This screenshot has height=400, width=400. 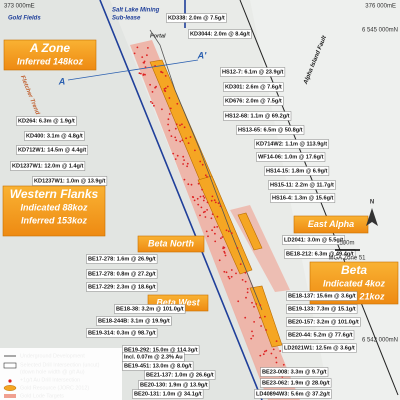 I want to click on drill-label: KD712W1: 14.5m @ 4.4g/t, so click(x=52, y=150).